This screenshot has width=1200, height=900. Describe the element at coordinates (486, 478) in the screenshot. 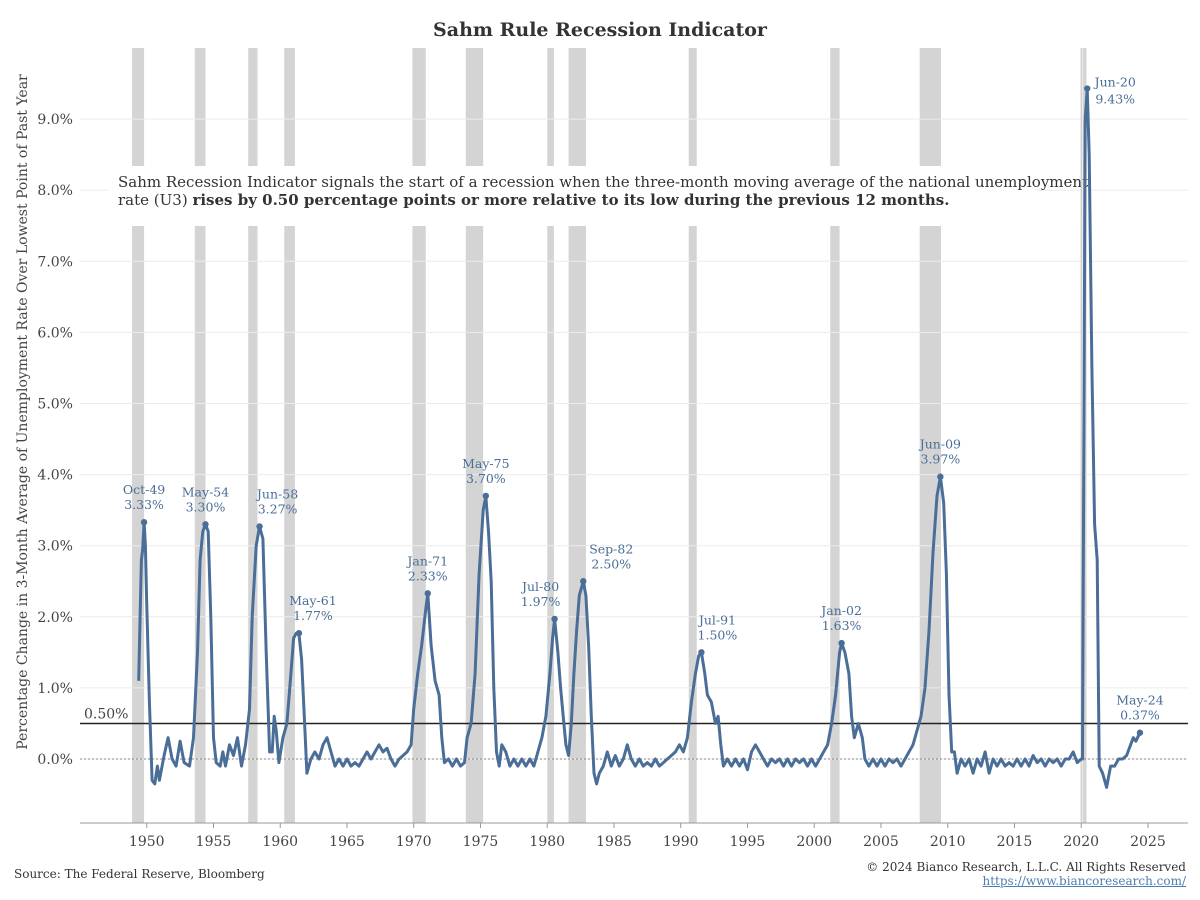

I see `peak-value-label: 3.70%` at that location.